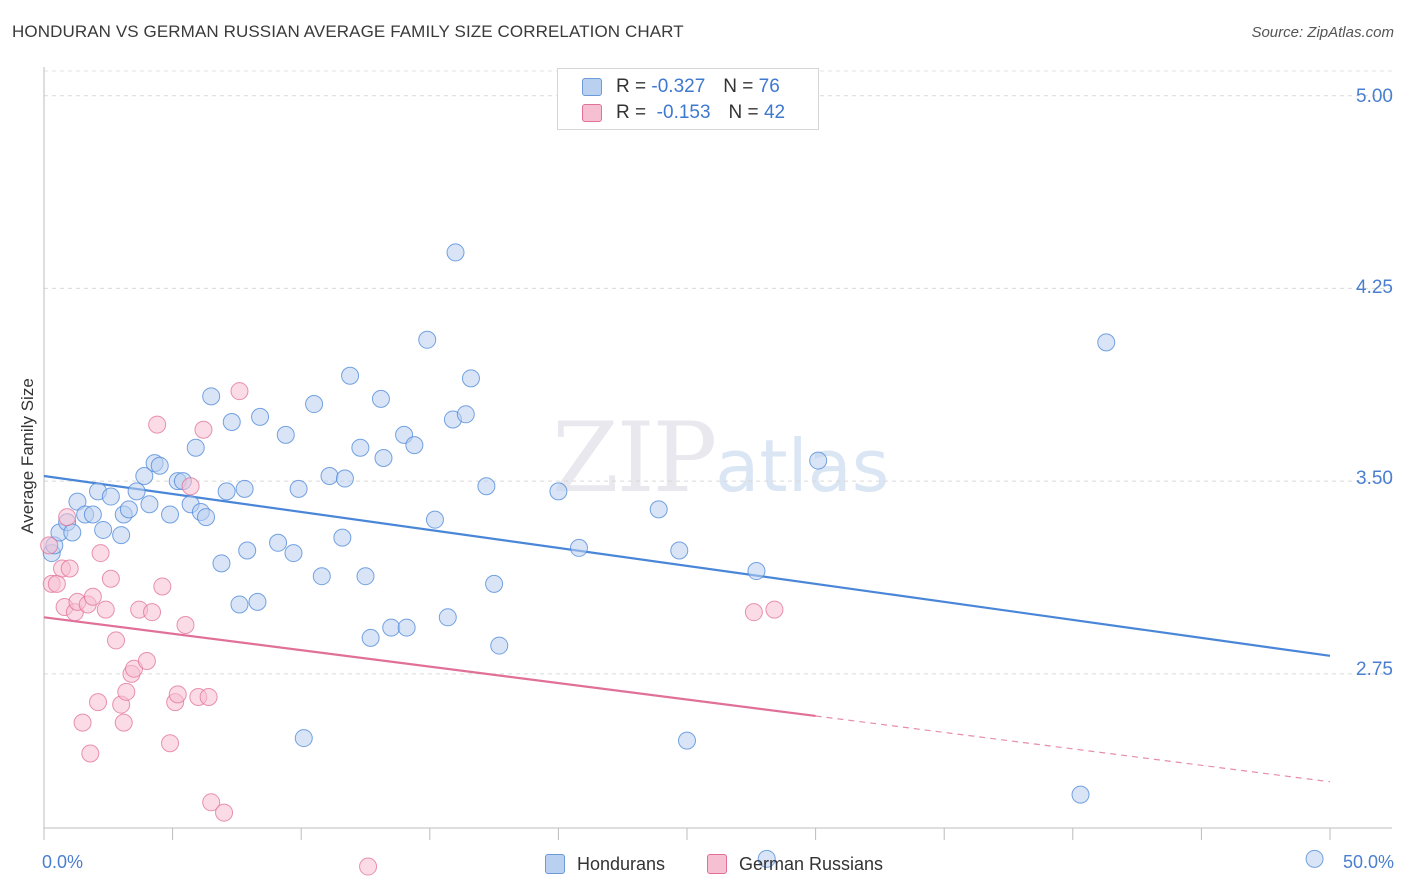 This screenshot has height=892, width=1406. Describe the element at coordinates (795, 864) in the screenshot. I see `legend-item-german-russians: German Russians` at that location.